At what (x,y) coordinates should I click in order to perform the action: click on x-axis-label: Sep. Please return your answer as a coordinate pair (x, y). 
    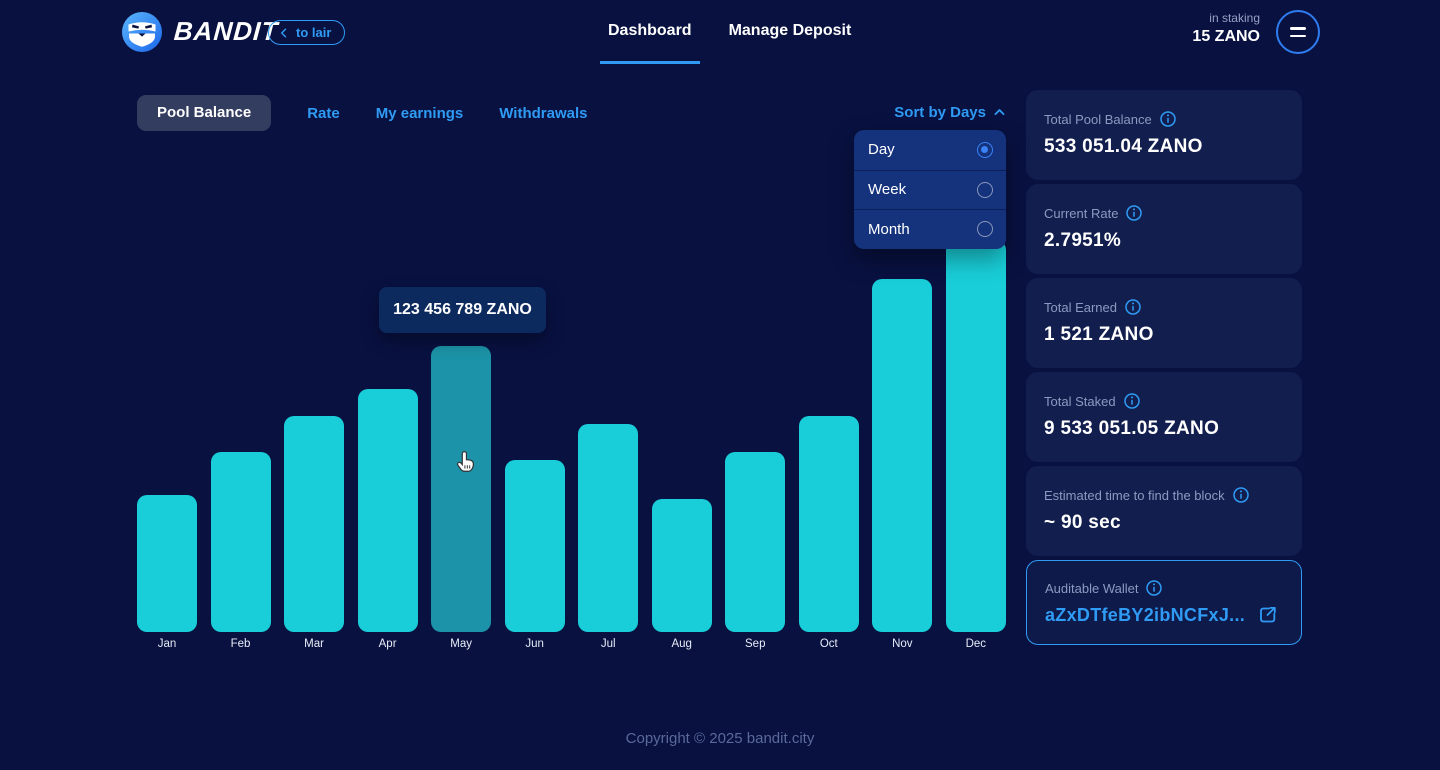
    Looking at the image, I should click on (755, 644).